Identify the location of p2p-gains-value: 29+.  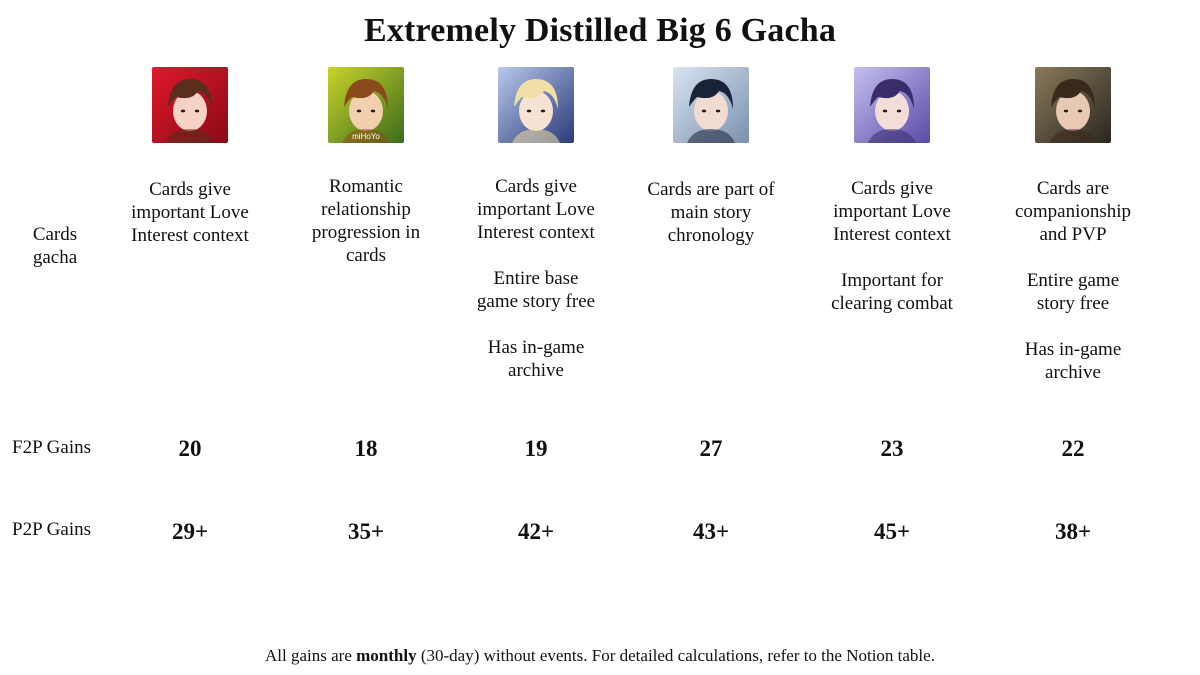
(190, 531).